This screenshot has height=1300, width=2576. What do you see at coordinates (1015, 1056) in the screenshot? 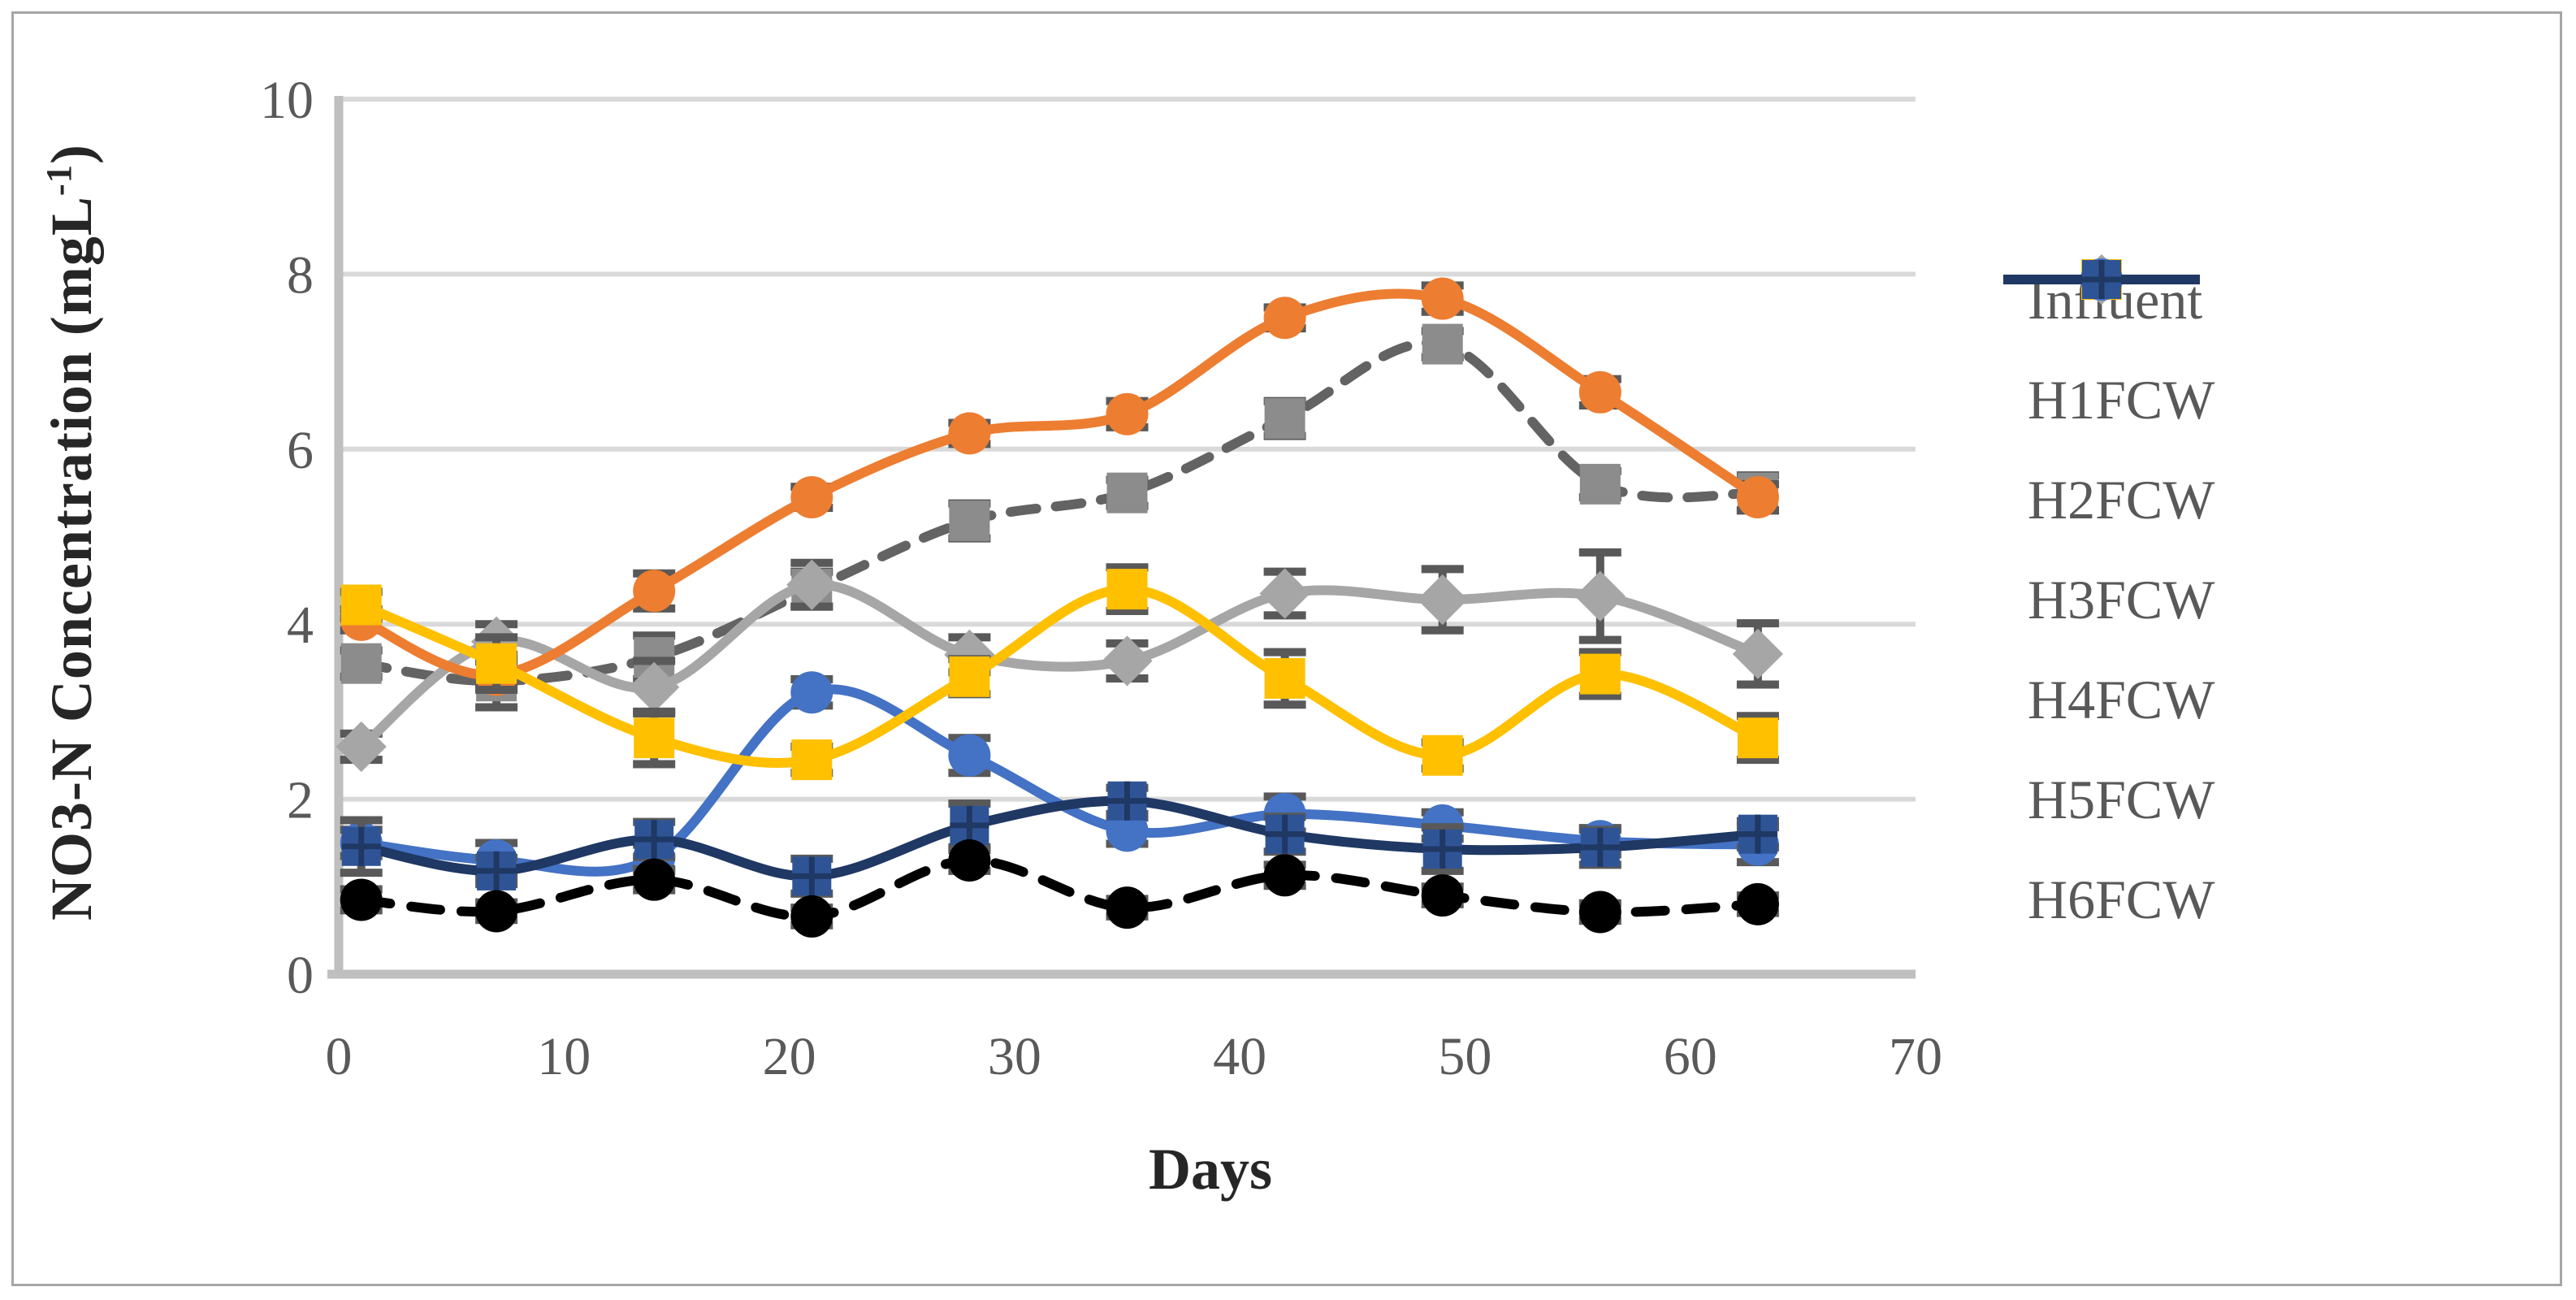
I see `x-tick-label-30: 30` at bounding box center [1015, 1056].